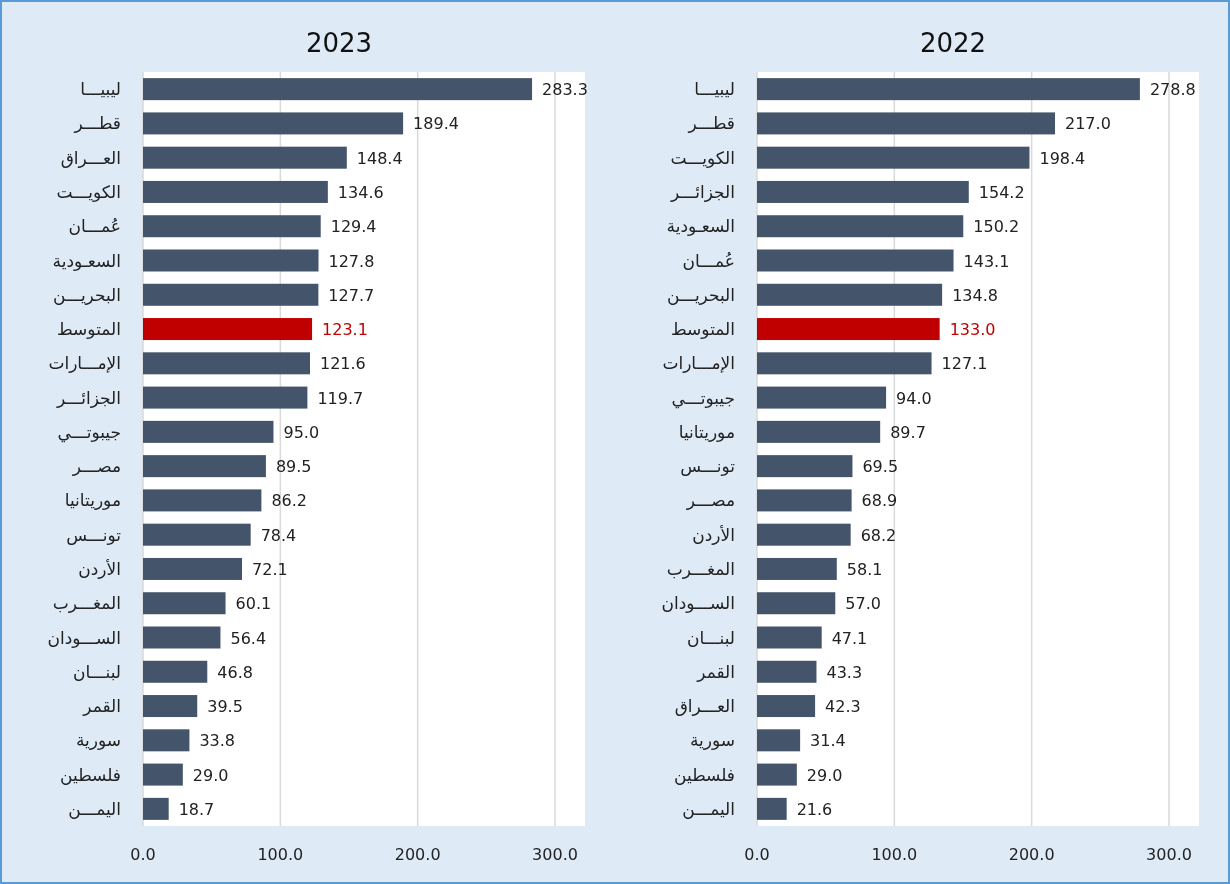 The height and width of the screenshot is (884, 1230). Describe the element at coordinates (880, 467) in the screenshot. I see `data-label: 69.5` at that location.